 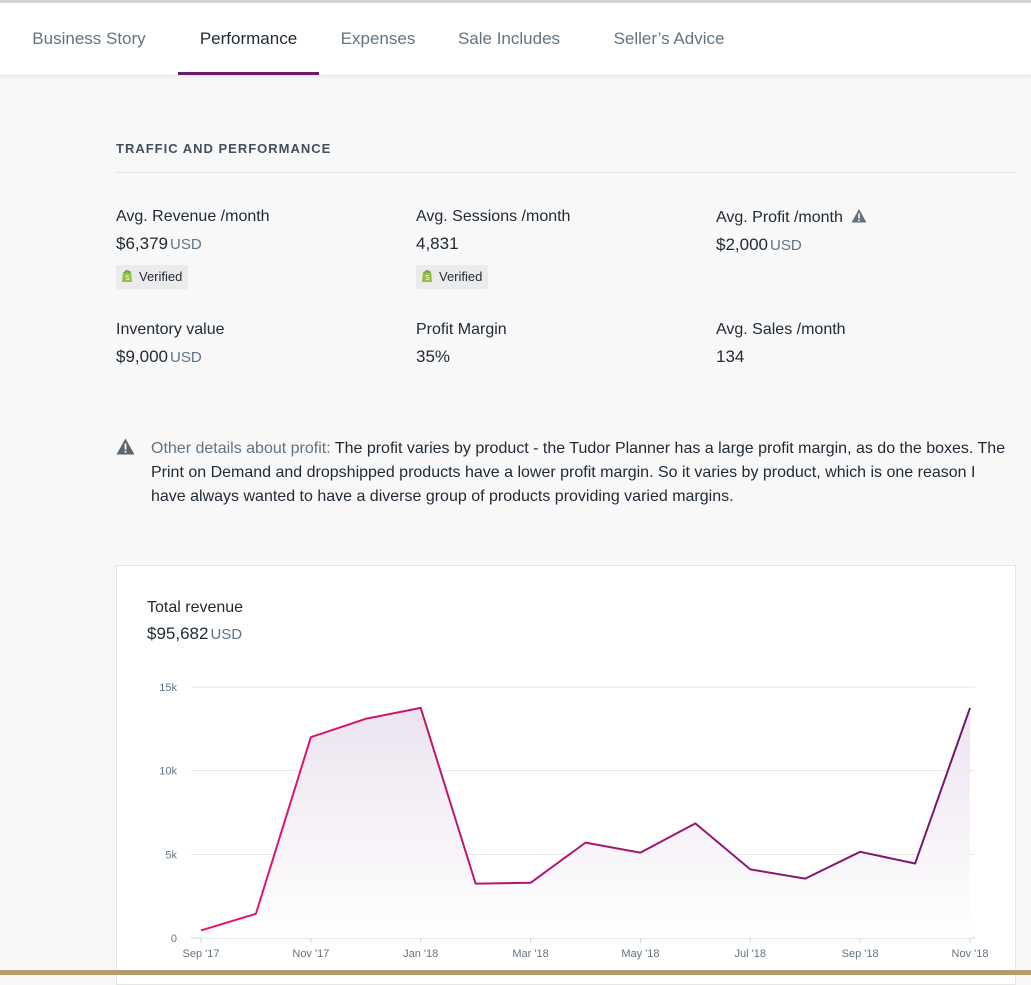 I want to click on tab-label: Expenses, so click(x=378, y=38).